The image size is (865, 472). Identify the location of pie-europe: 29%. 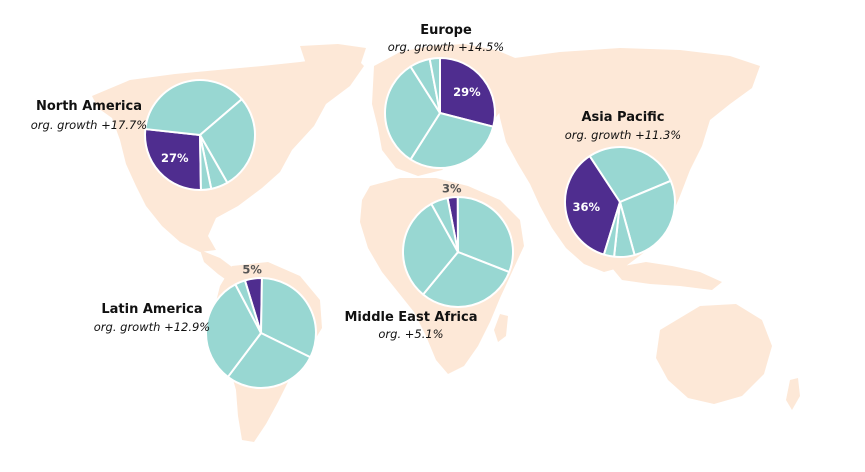
(439, 112).